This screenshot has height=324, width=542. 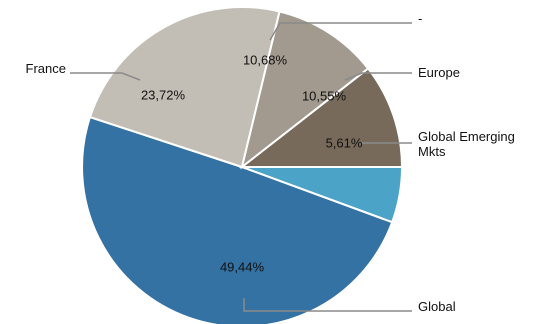 What do you see at coordinates (420, 18) in the screenshot?
I see `category-label: -` at bounding box center [420, 18].